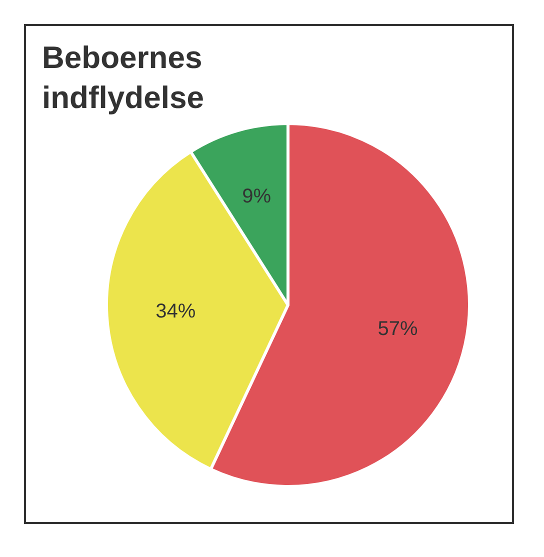 This screenshot has height=557, width=544. I want to click on data-label: 9%, so click(257, 196).